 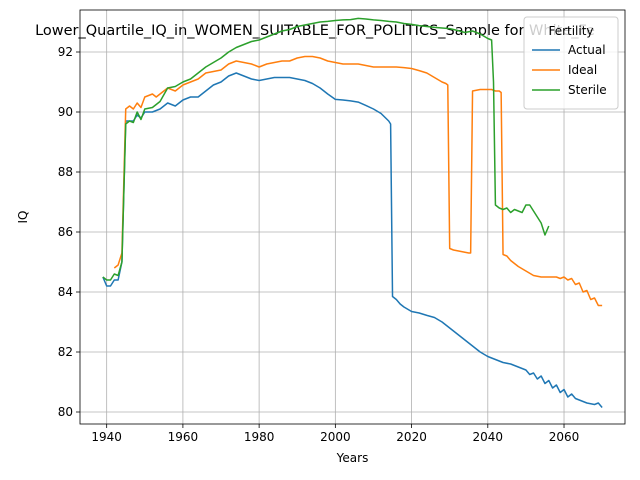 I want to click on legend: Fertility Actual Ideal Sterile, so click(x=571, y=63).